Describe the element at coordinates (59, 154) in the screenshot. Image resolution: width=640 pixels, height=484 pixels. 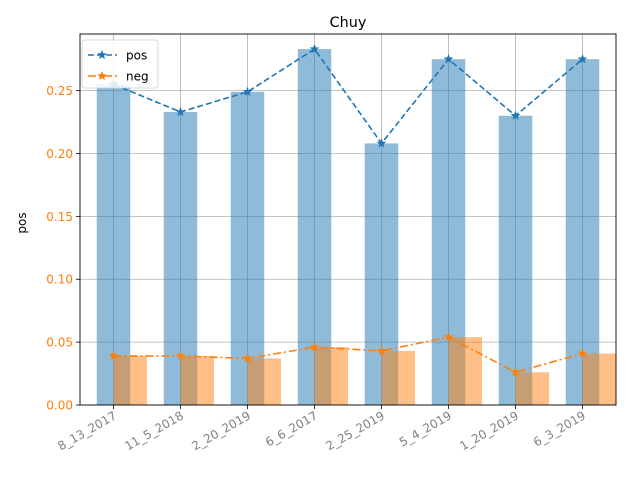
I see `y-tick-label: 0.20` at that location.